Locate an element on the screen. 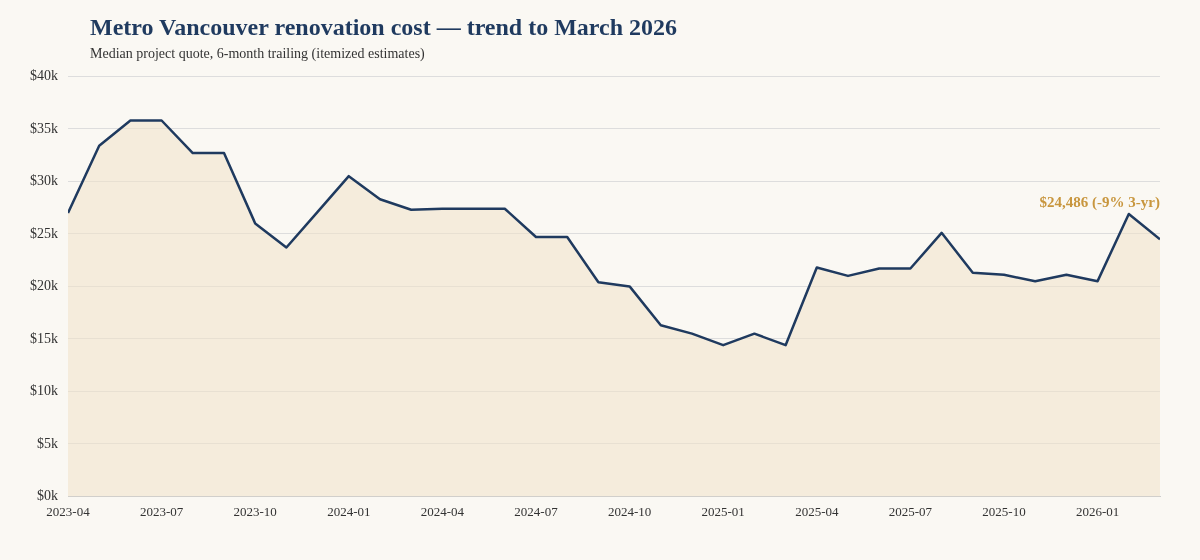  x-tick-label: 2024-01 is located at coordinates (349, 511).